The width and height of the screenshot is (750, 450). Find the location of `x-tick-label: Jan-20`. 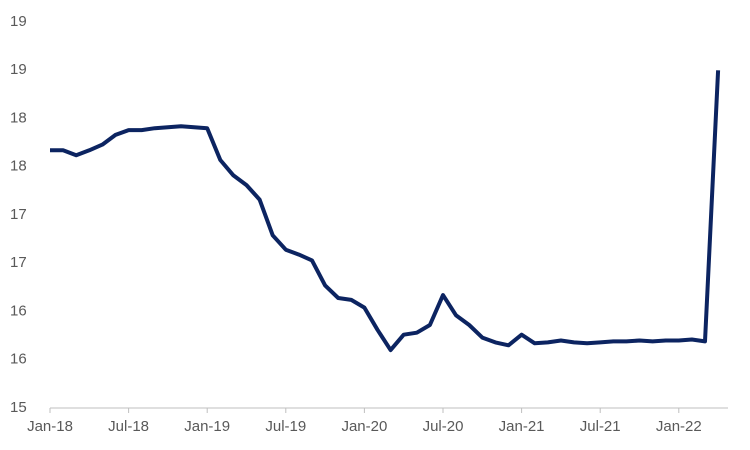

x-tick-label: Jan-20 is located at coordinates (364, 426).